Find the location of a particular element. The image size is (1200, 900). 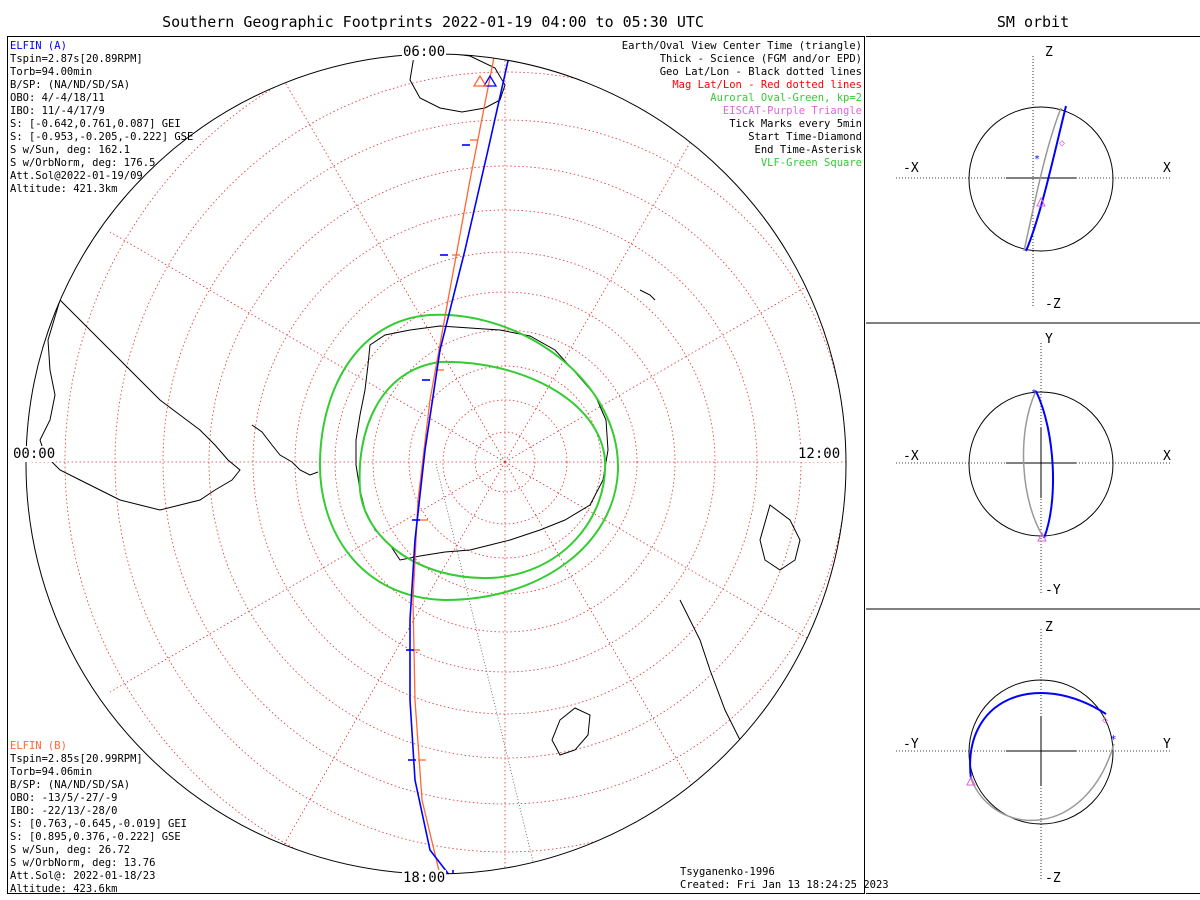

model-name: Tsyganenko-1996 is located at coordinates (727, 872).